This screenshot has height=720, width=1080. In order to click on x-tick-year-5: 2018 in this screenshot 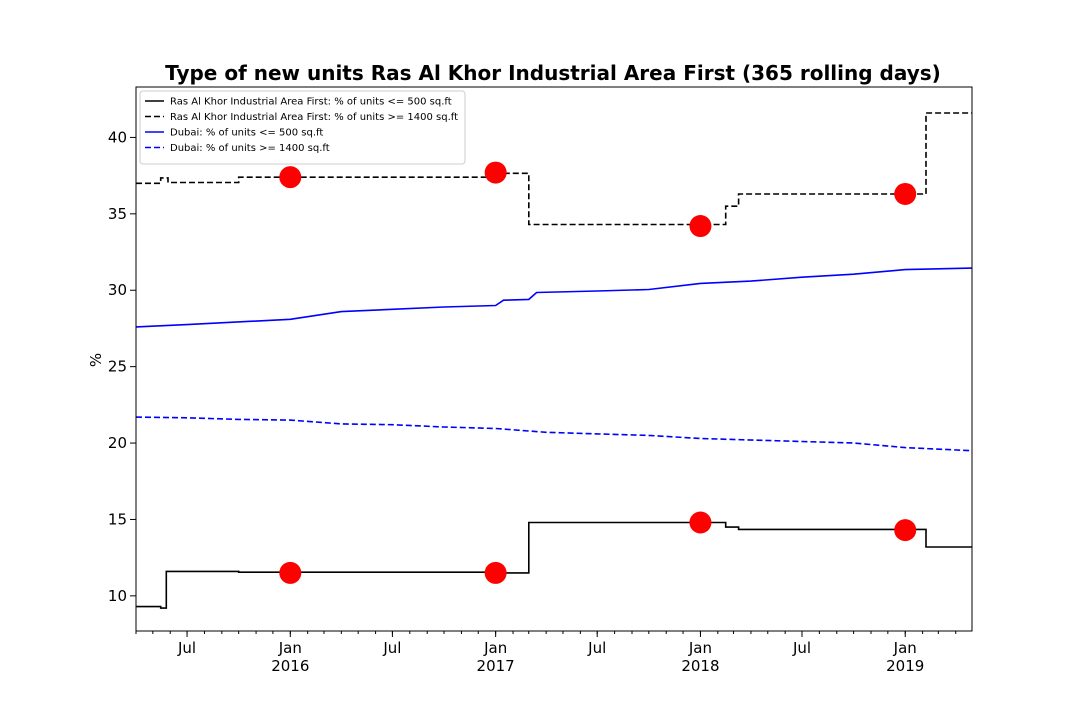, I will do `click(700, 666)`.